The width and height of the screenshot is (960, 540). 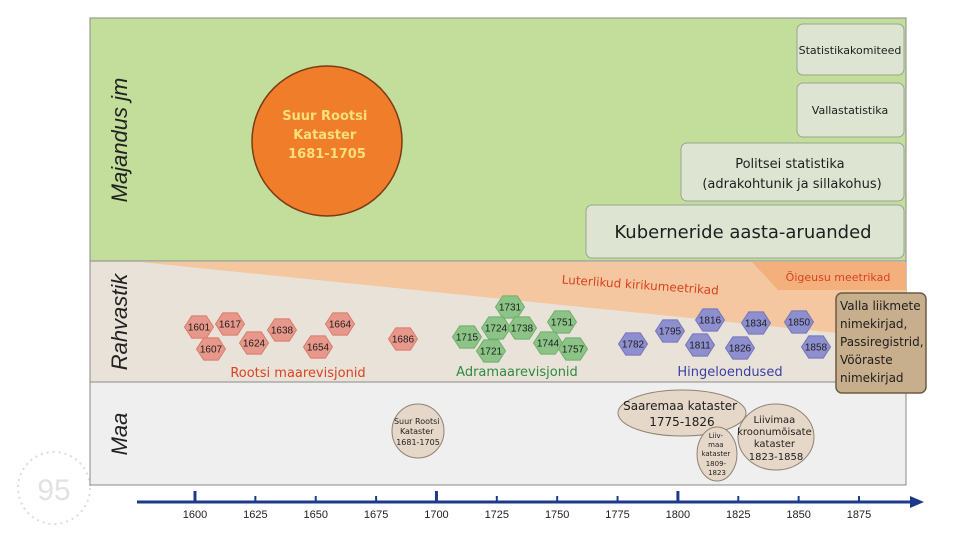 What do you see at coordinates (742, 232) in the screenshot?
I see `governors-reports-label: Kuberneride aasta-aruanded` at bounding box center [742, 232].